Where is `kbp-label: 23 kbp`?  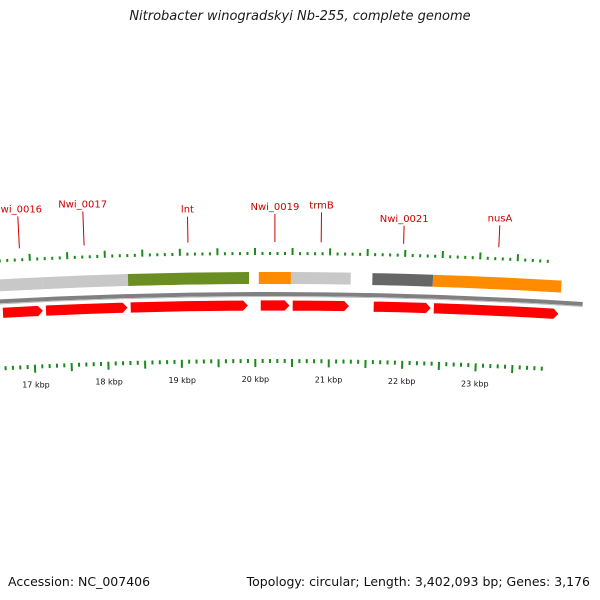
kbp-label: 23 kbp is located at coordinates (475, 383).